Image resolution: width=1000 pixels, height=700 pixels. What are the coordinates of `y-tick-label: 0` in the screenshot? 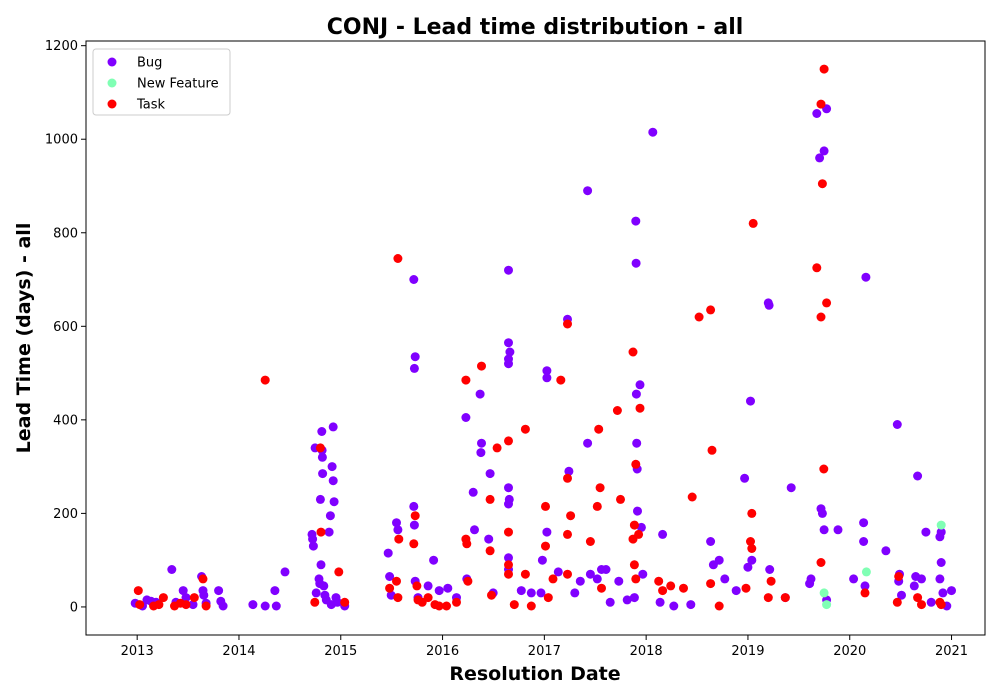 It's located at (74, 607).